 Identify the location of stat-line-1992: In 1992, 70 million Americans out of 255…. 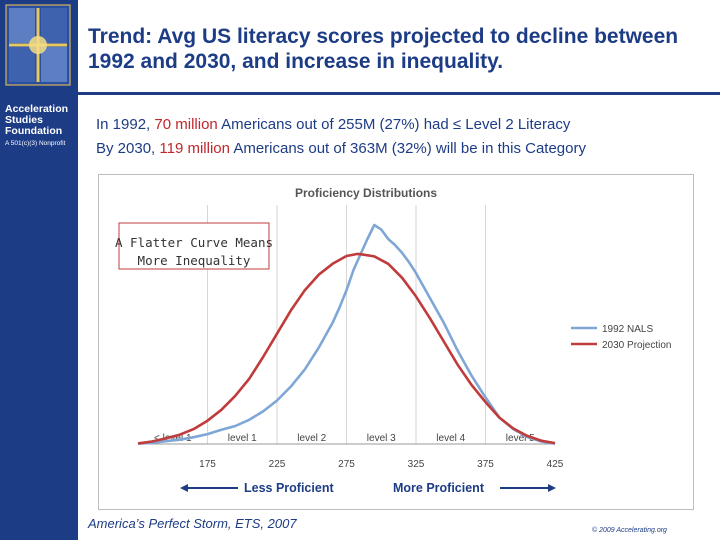
(333, 124).